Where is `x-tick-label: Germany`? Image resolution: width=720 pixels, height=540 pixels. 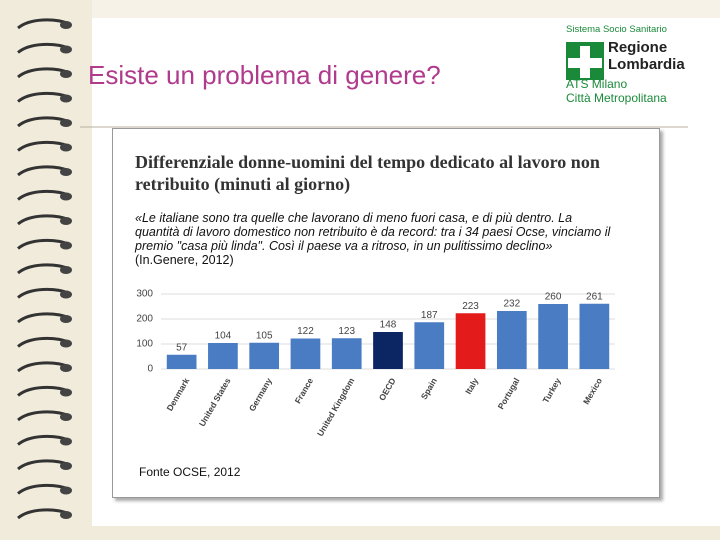
x-tick-label: Germany is located at coordinates (260, 394).